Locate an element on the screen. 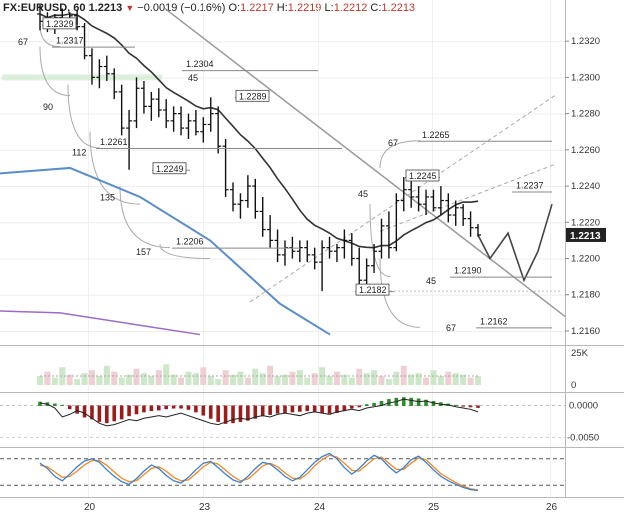 This screenshot has height=518, width=624. y-tick-label: 1.2260 is located at coordinates (585, 150).